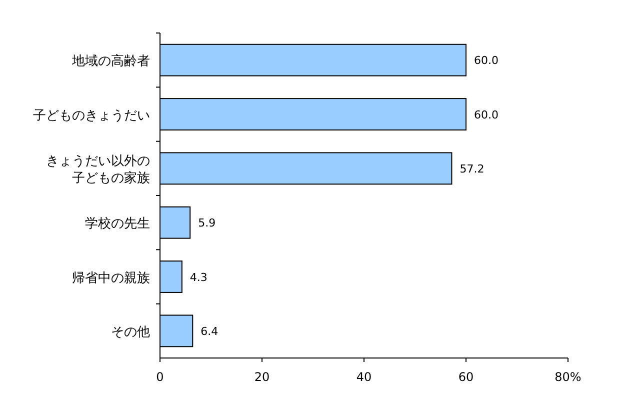 The width and height of the screenshot is (640, 406). What do you see at coordinates (262, 377) in the screenshot?
I see `x-tick-label: 20` at bounding box center [262, 377].